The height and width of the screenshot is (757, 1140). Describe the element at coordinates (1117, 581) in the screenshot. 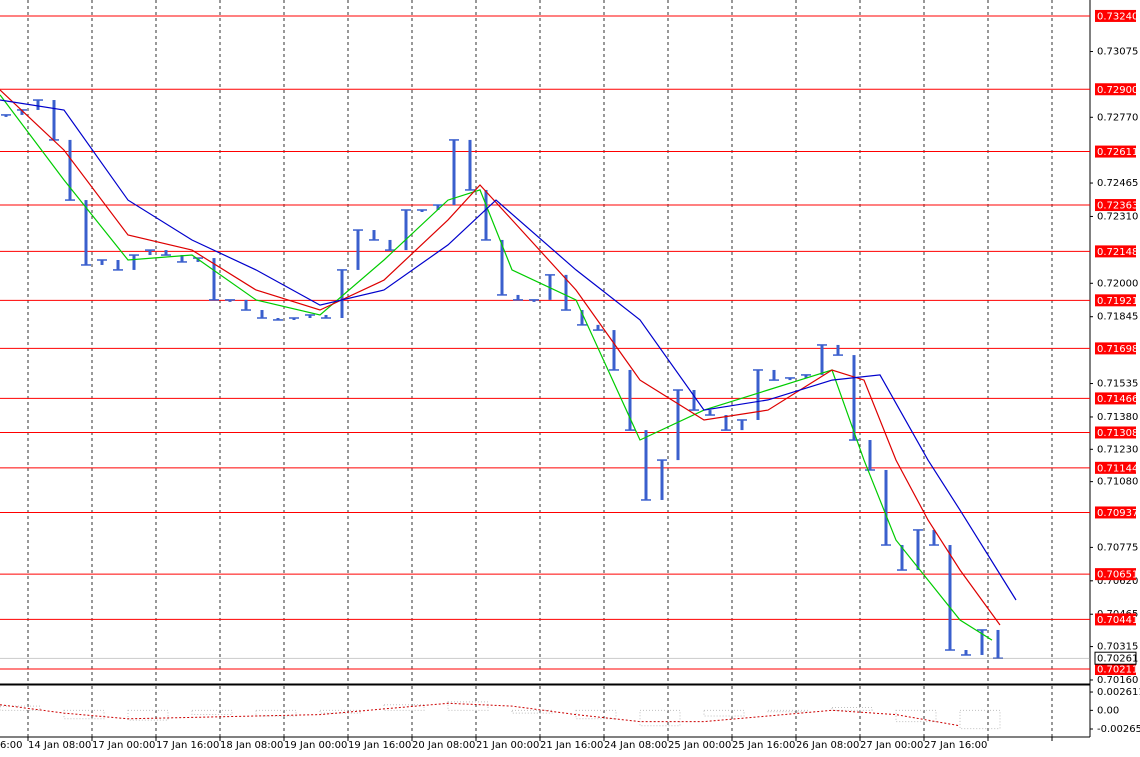

I see `y-tick-label: 0.70620` at that location.